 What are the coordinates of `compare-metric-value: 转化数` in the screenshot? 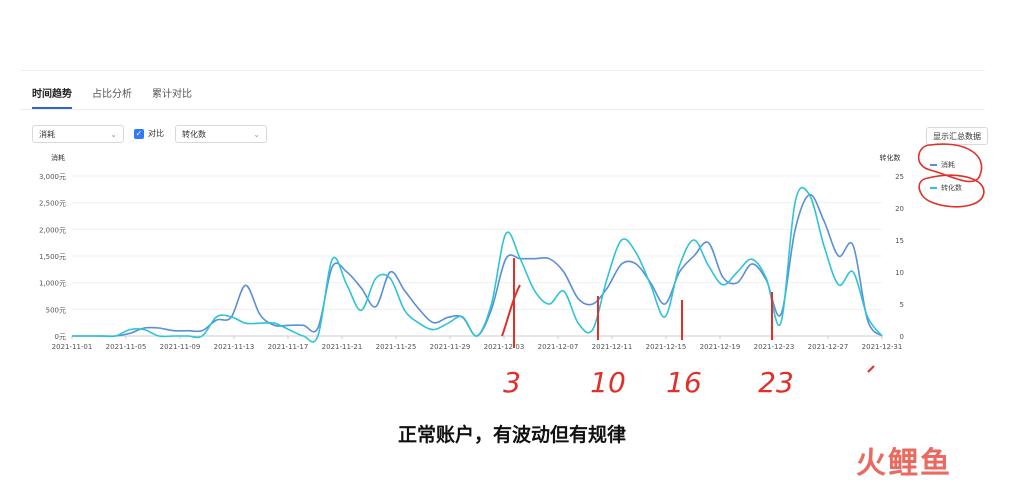 It's located at (194, 134).